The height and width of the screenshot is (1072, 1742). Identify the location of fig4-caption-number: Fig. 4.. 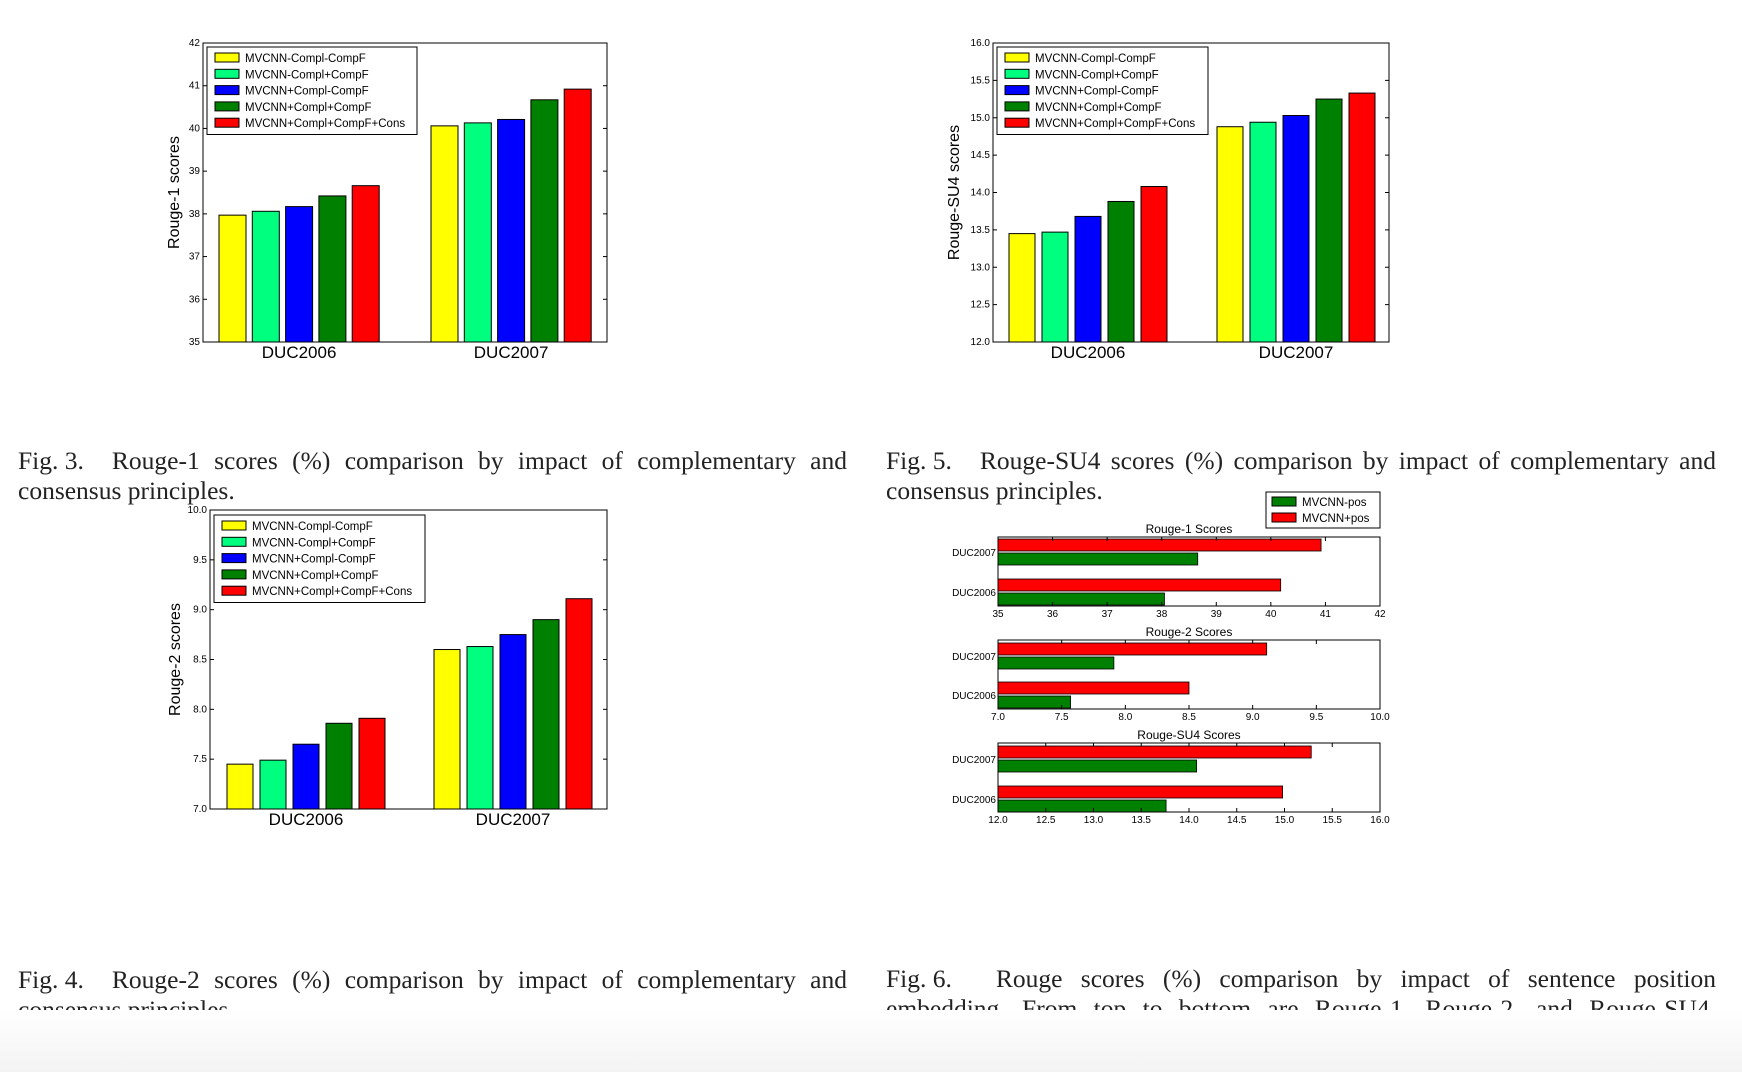
(51, 979).